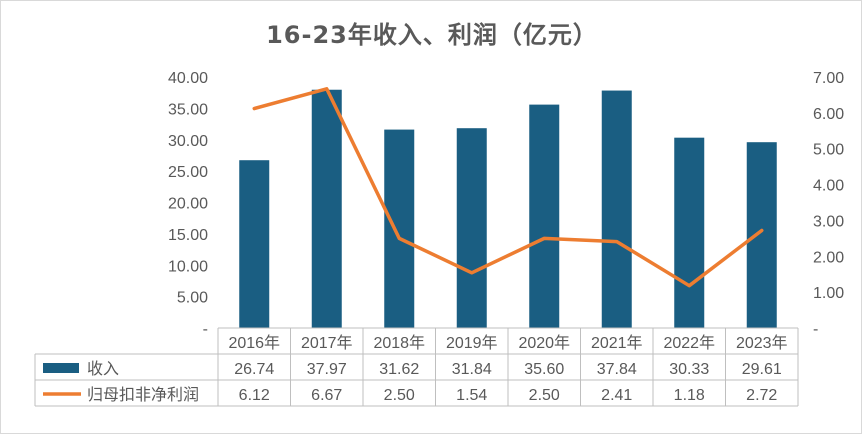 This screenshot has width=862, height=434. I want to click on right-axis-tick-label: 4.00, so click(828, 186).